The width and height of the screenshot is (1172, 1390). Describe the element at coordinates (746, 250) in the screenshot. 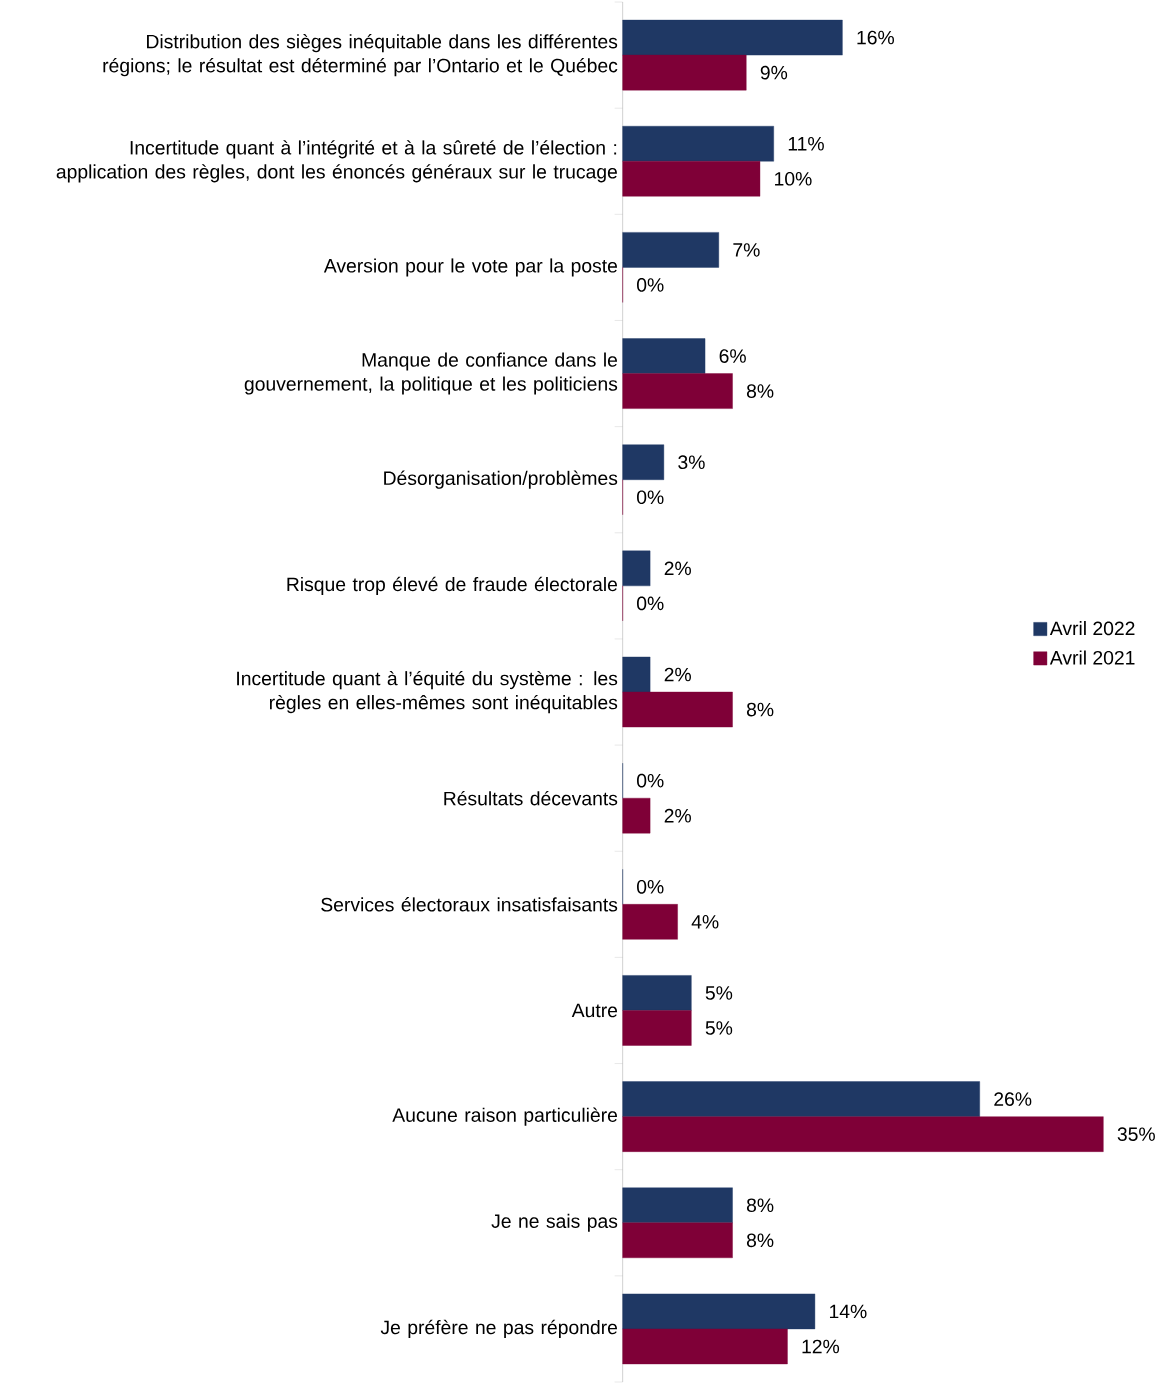

I see `data-label: 7%` at that location.